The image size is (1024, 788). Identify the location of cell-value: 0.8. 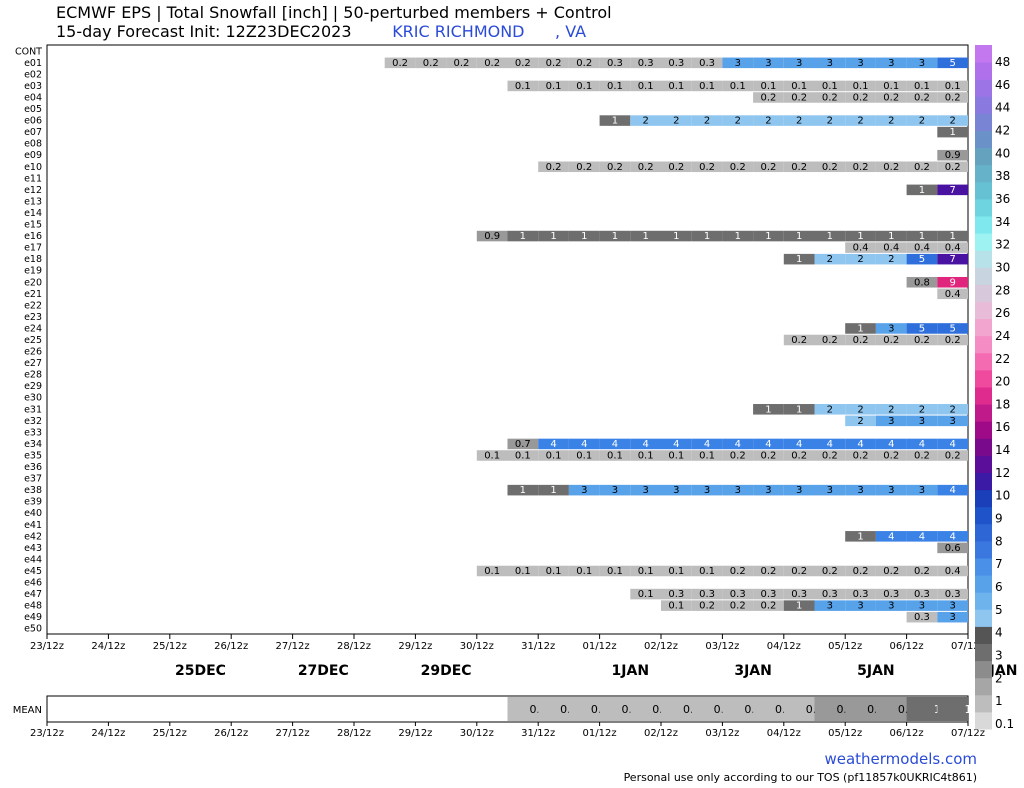
(922, 282).